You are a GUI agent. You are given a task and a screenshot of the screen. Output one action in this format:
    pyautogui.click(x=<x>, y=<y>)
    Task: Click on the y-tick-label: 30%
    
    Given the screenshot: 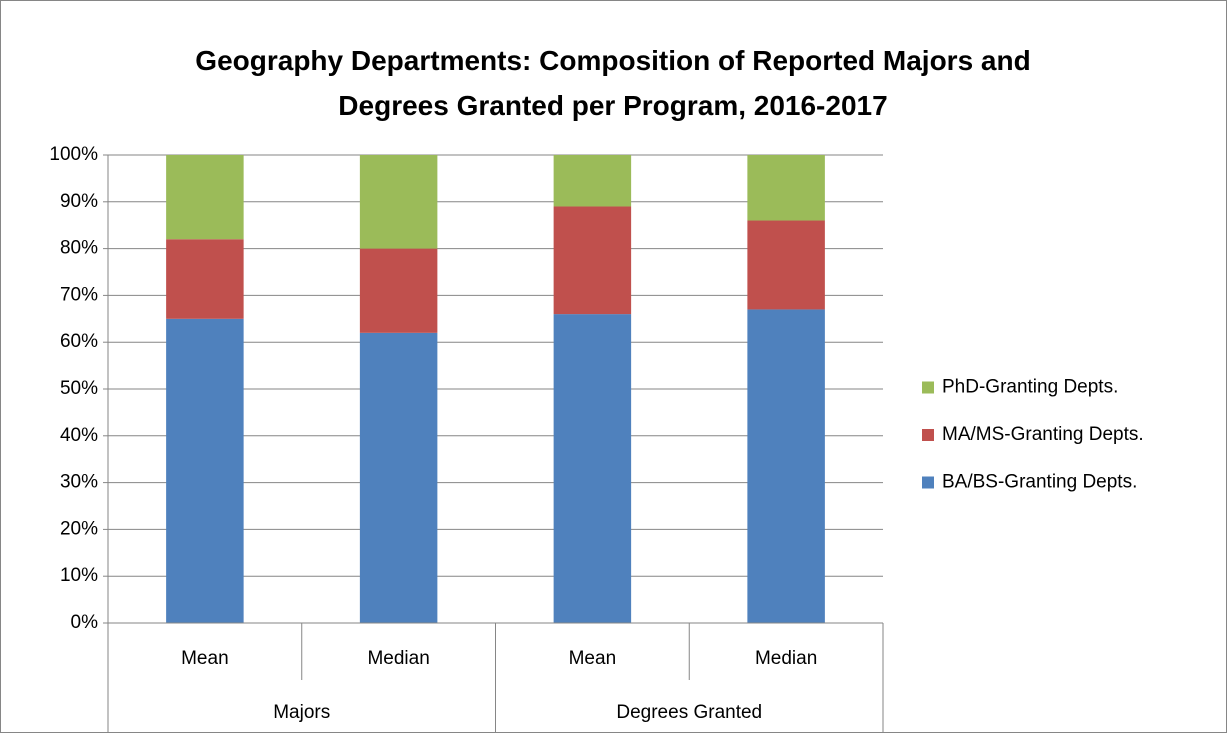 What is the action you would take?
    pyautogui.click(x=79, y=482)
    